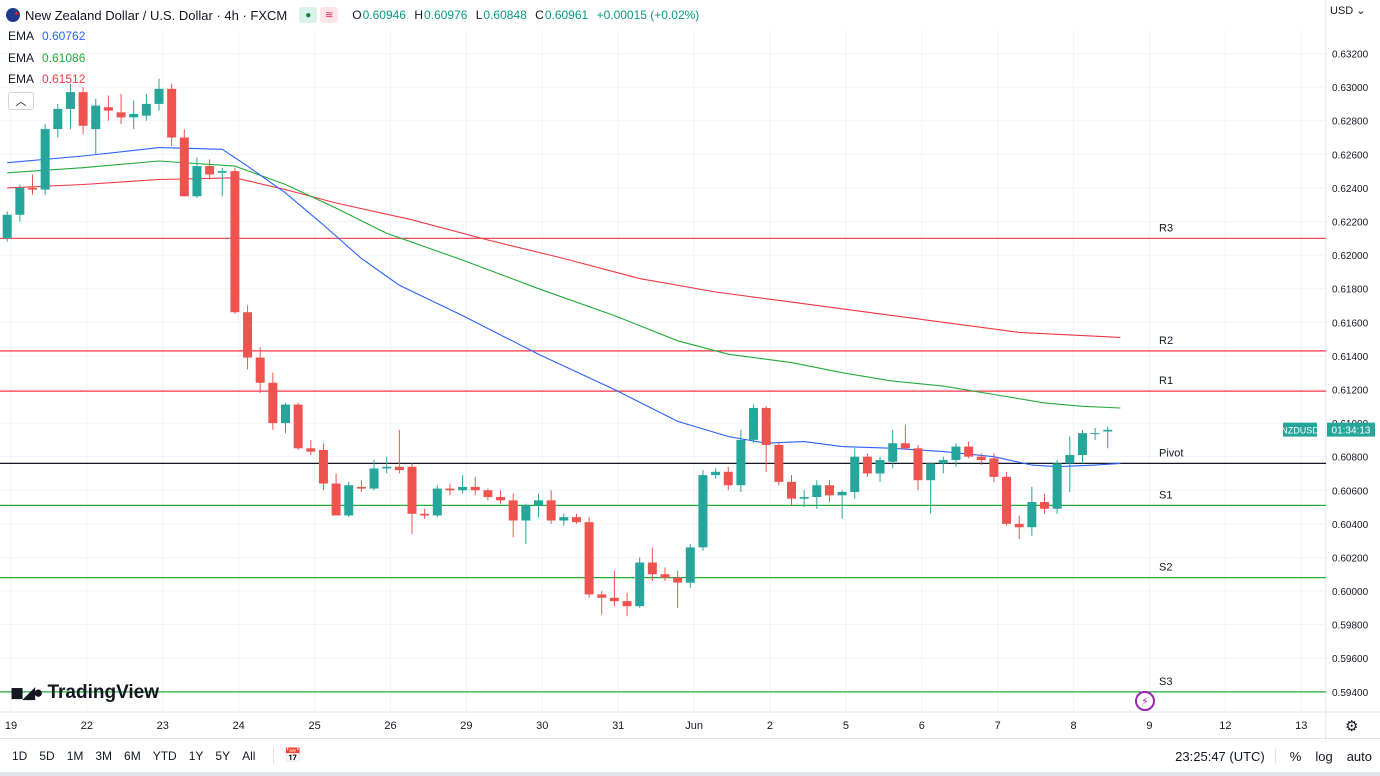 Image resolution: width=1380 pixels, height=776 pixels. What do you see at coordinates (1361, 11) in the screenshot?
I see `chevron-down-icon: ⌄` at bounding box center [1361, 11].